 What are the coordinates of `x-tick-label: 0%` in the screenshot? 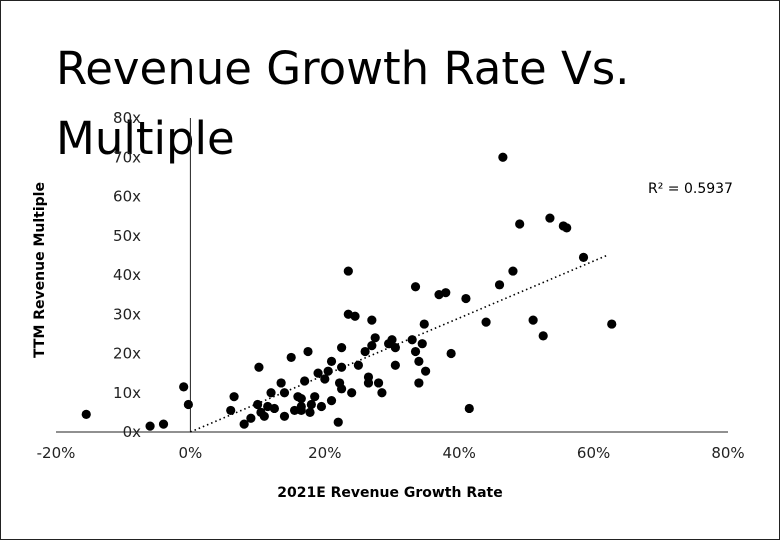 It's located at (191, 453).